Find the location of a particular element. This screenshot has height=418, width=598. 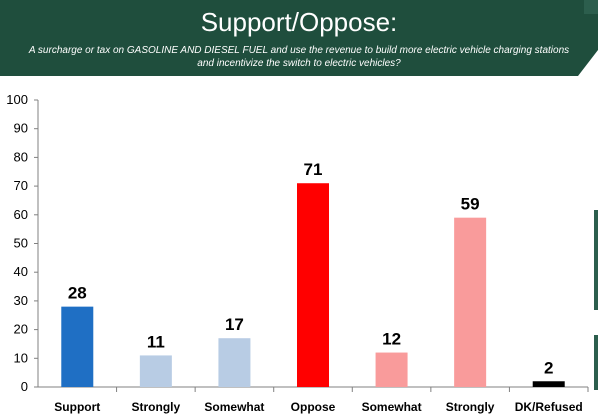

data-label: 59 is located at coordinates (470, 204).